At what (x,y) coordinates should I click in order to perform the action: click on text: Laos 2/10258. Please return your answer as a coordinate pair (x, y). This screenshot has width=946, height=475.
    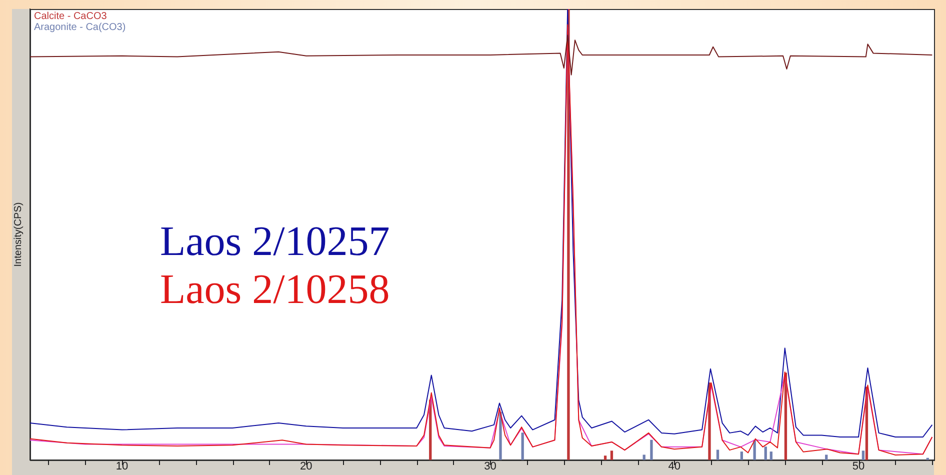
    Looking at the image, I should click on (275, 289).